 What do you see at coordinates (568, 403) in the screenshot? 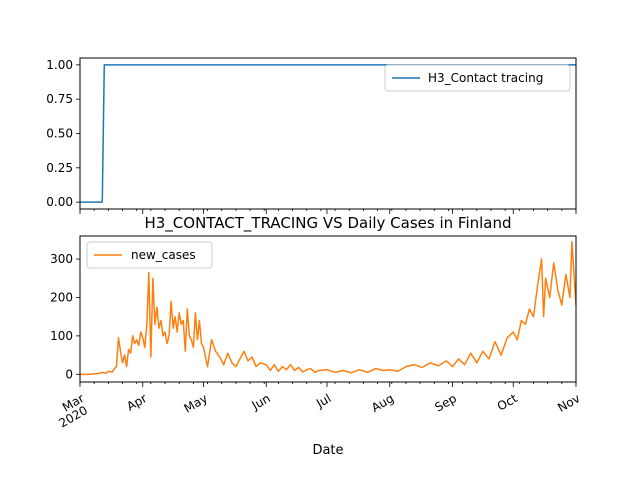
I see `bottom-xtick-label: Nov` at bounding box center [568, 403].